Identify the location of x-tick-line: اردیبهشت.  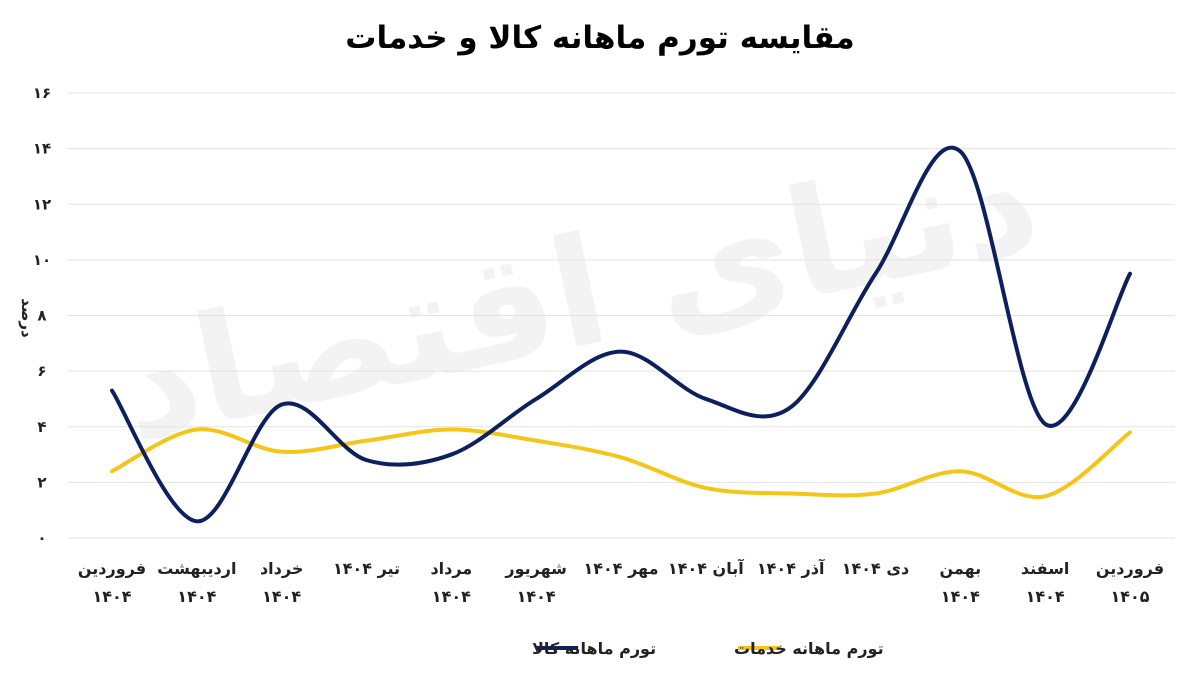
(196, 568).